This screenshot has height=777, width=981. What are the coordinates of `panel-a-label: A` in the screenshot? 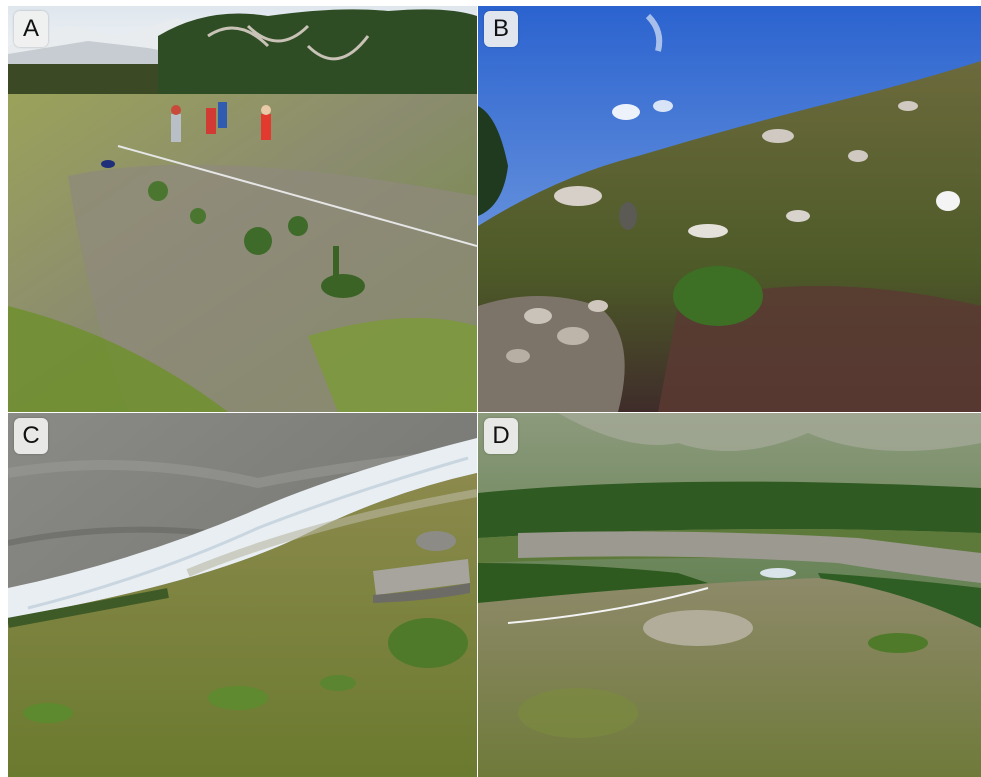 It's located at (31, 29).